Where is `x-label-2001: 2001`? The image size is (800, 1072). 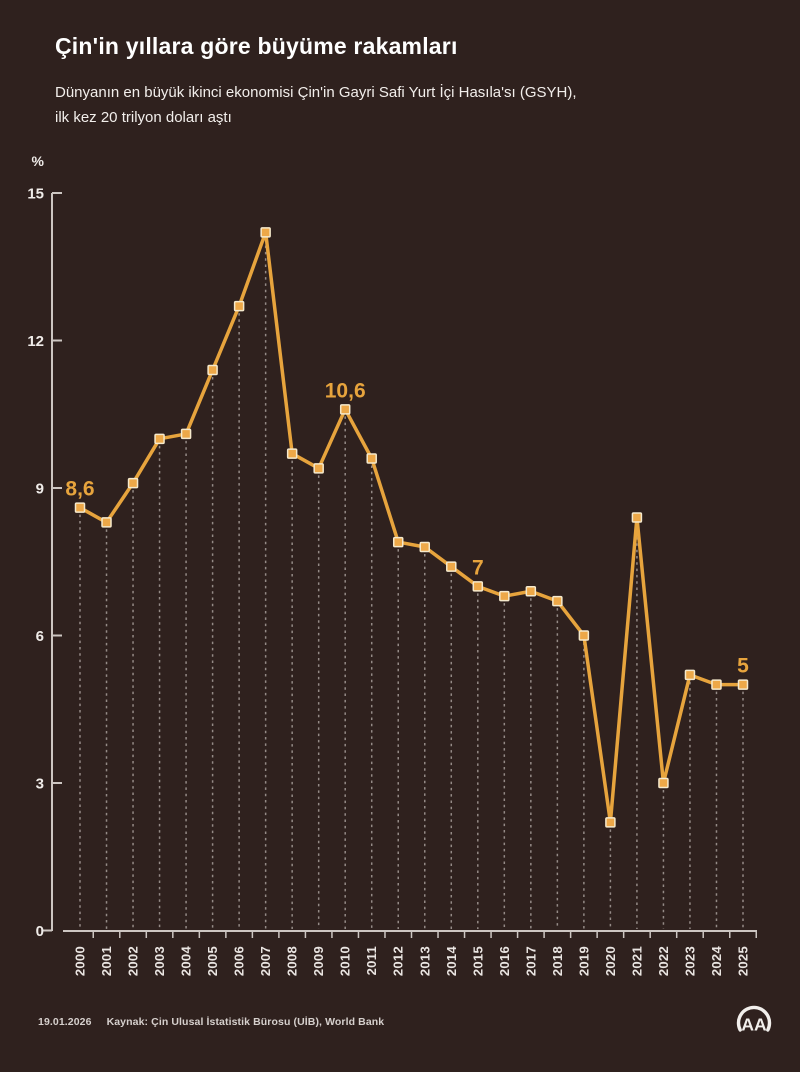 x-label-2001: 2001 is located at coordinates (106, 961).